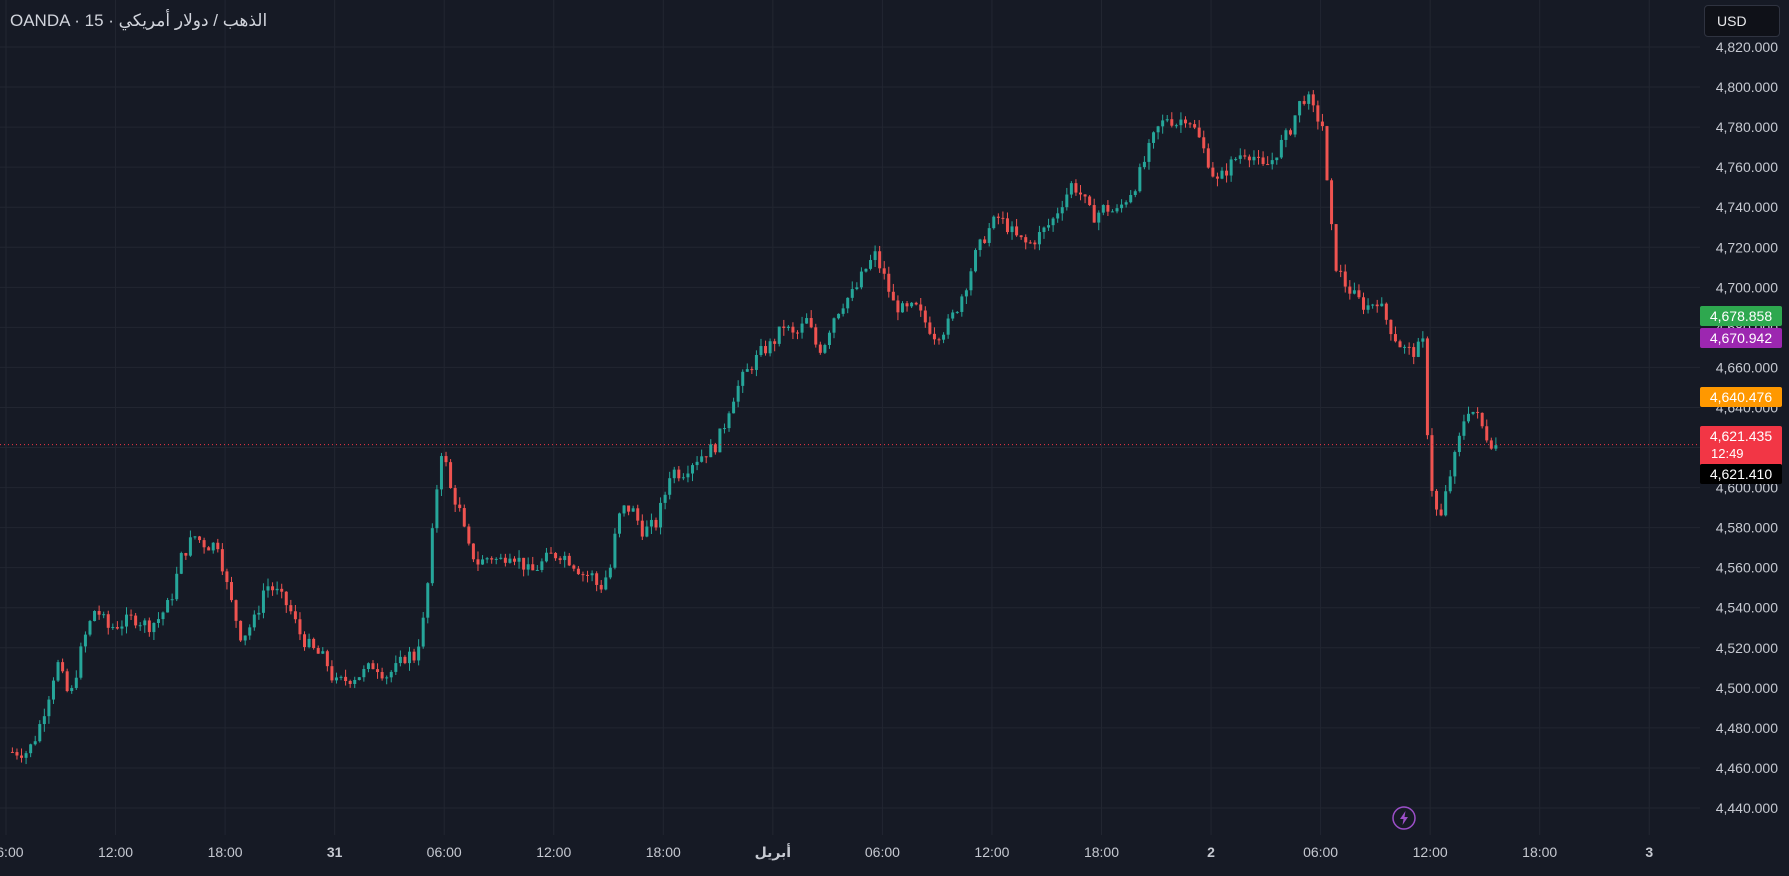 This screenshot has height=876, width=1789. What do you see at coordinates (1747, 568) in the screenshot?
I see `price-tick-label: 4,560.000` at bounding box center [1747, 568].